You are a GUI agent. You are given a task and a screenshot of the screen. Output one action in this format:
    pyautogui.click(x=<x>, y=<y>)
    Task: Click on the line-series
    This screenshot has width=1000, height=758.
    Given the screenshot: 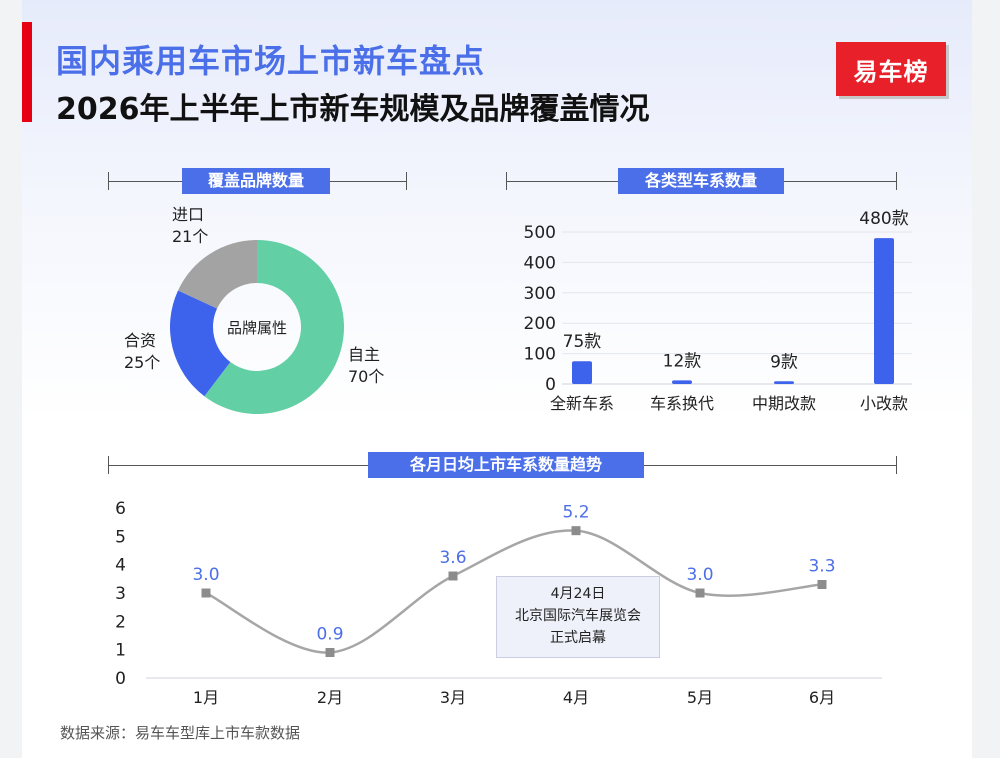 What is the action you would take?
    pyautogui.click(x=514, y=591)
    